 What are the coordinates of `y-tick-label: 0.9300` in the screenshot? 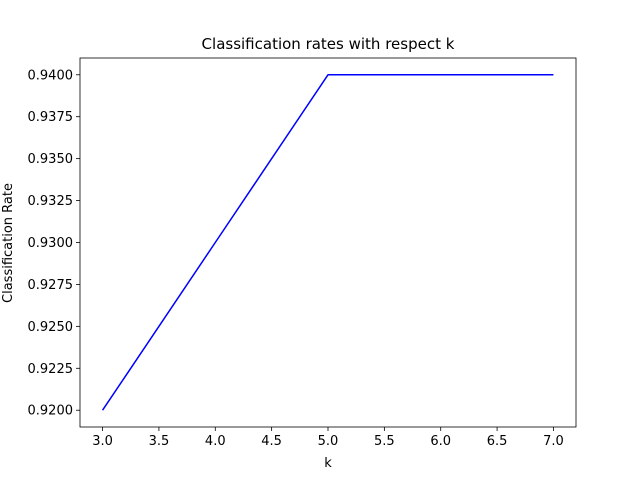 It's located at (51, 243).